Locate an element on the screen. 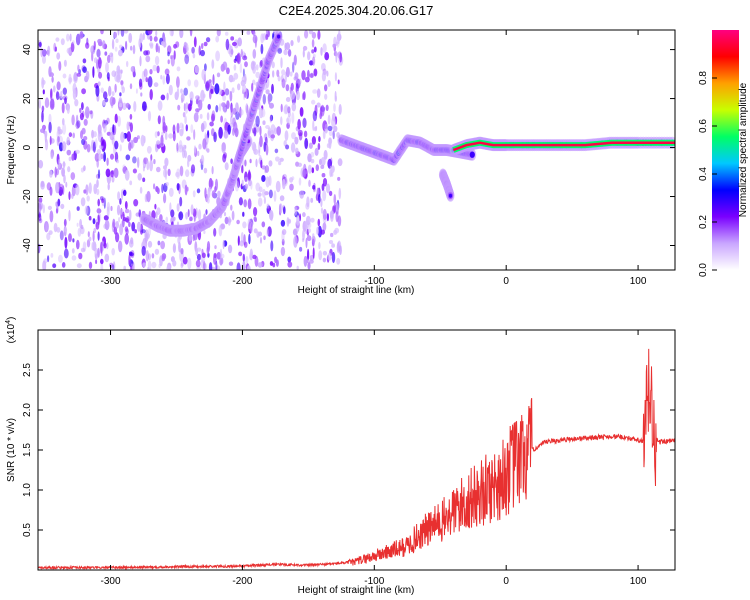 Image resolution: width=750 pixels, height=600 pixels. colorbar-tick-label: 0.0 is located at coordinates (703, 270).